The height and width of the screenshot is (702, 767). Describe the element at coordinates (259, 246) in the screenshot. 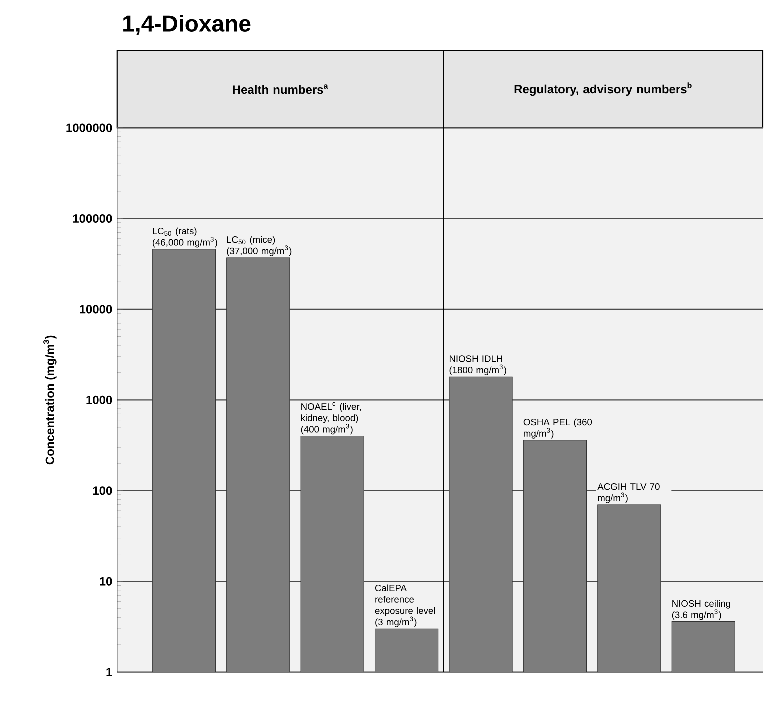

I see `data-label: LC$_{50}$ (mice) (37,000 mg/m$^{3}$)` at that location.